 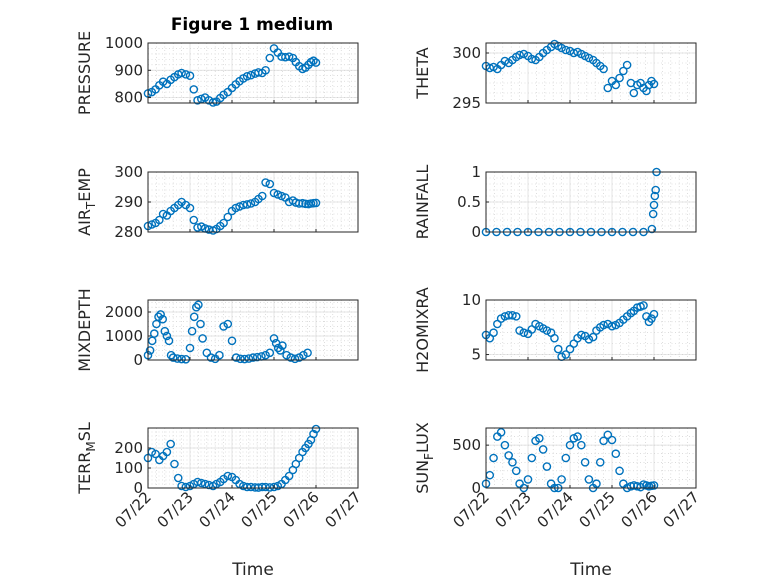 I want to click on y-axis-label: RAINFALL, so click(x=422, y=202).